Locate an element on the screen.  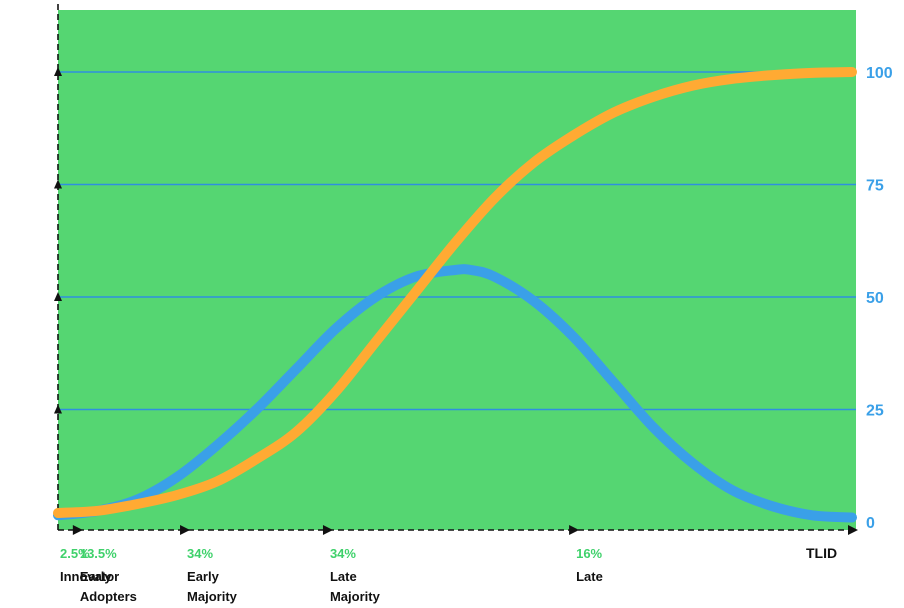
segment-label-0-0: Innovator is located at coordinates (89, 576).